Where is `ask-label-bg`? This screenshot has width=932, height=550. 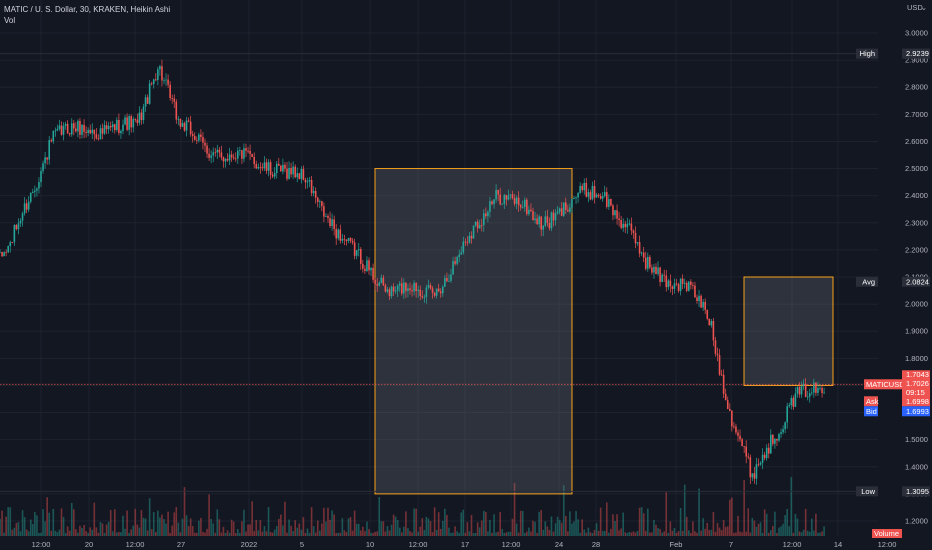 ask-label-bg is located at coordinates (871, 401).